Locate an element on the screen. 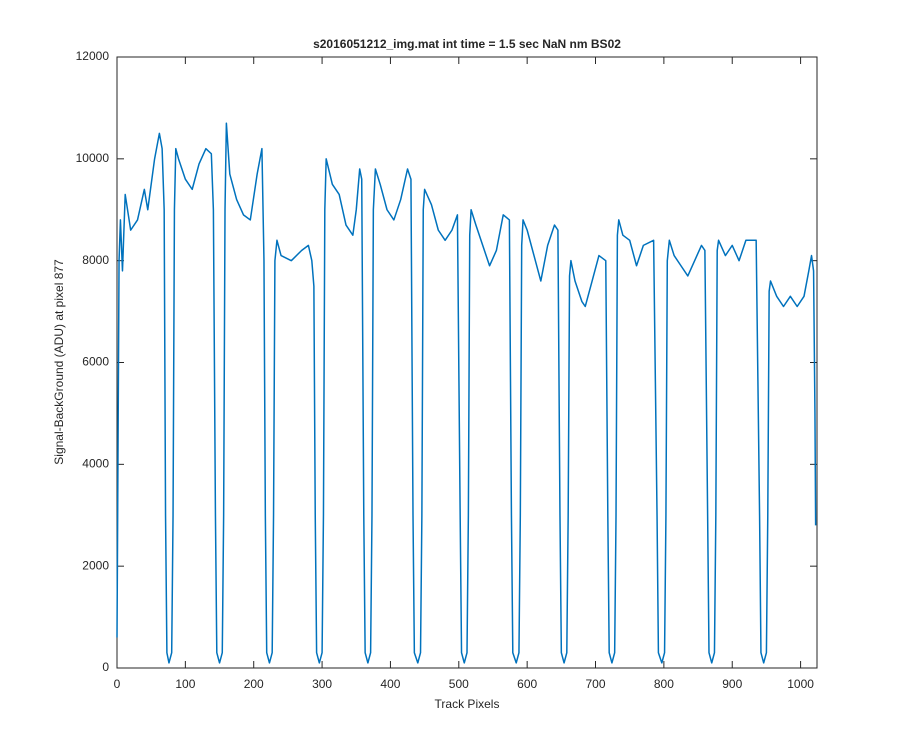  y-tick-label: 6000 is located at coordinates (95, 362).